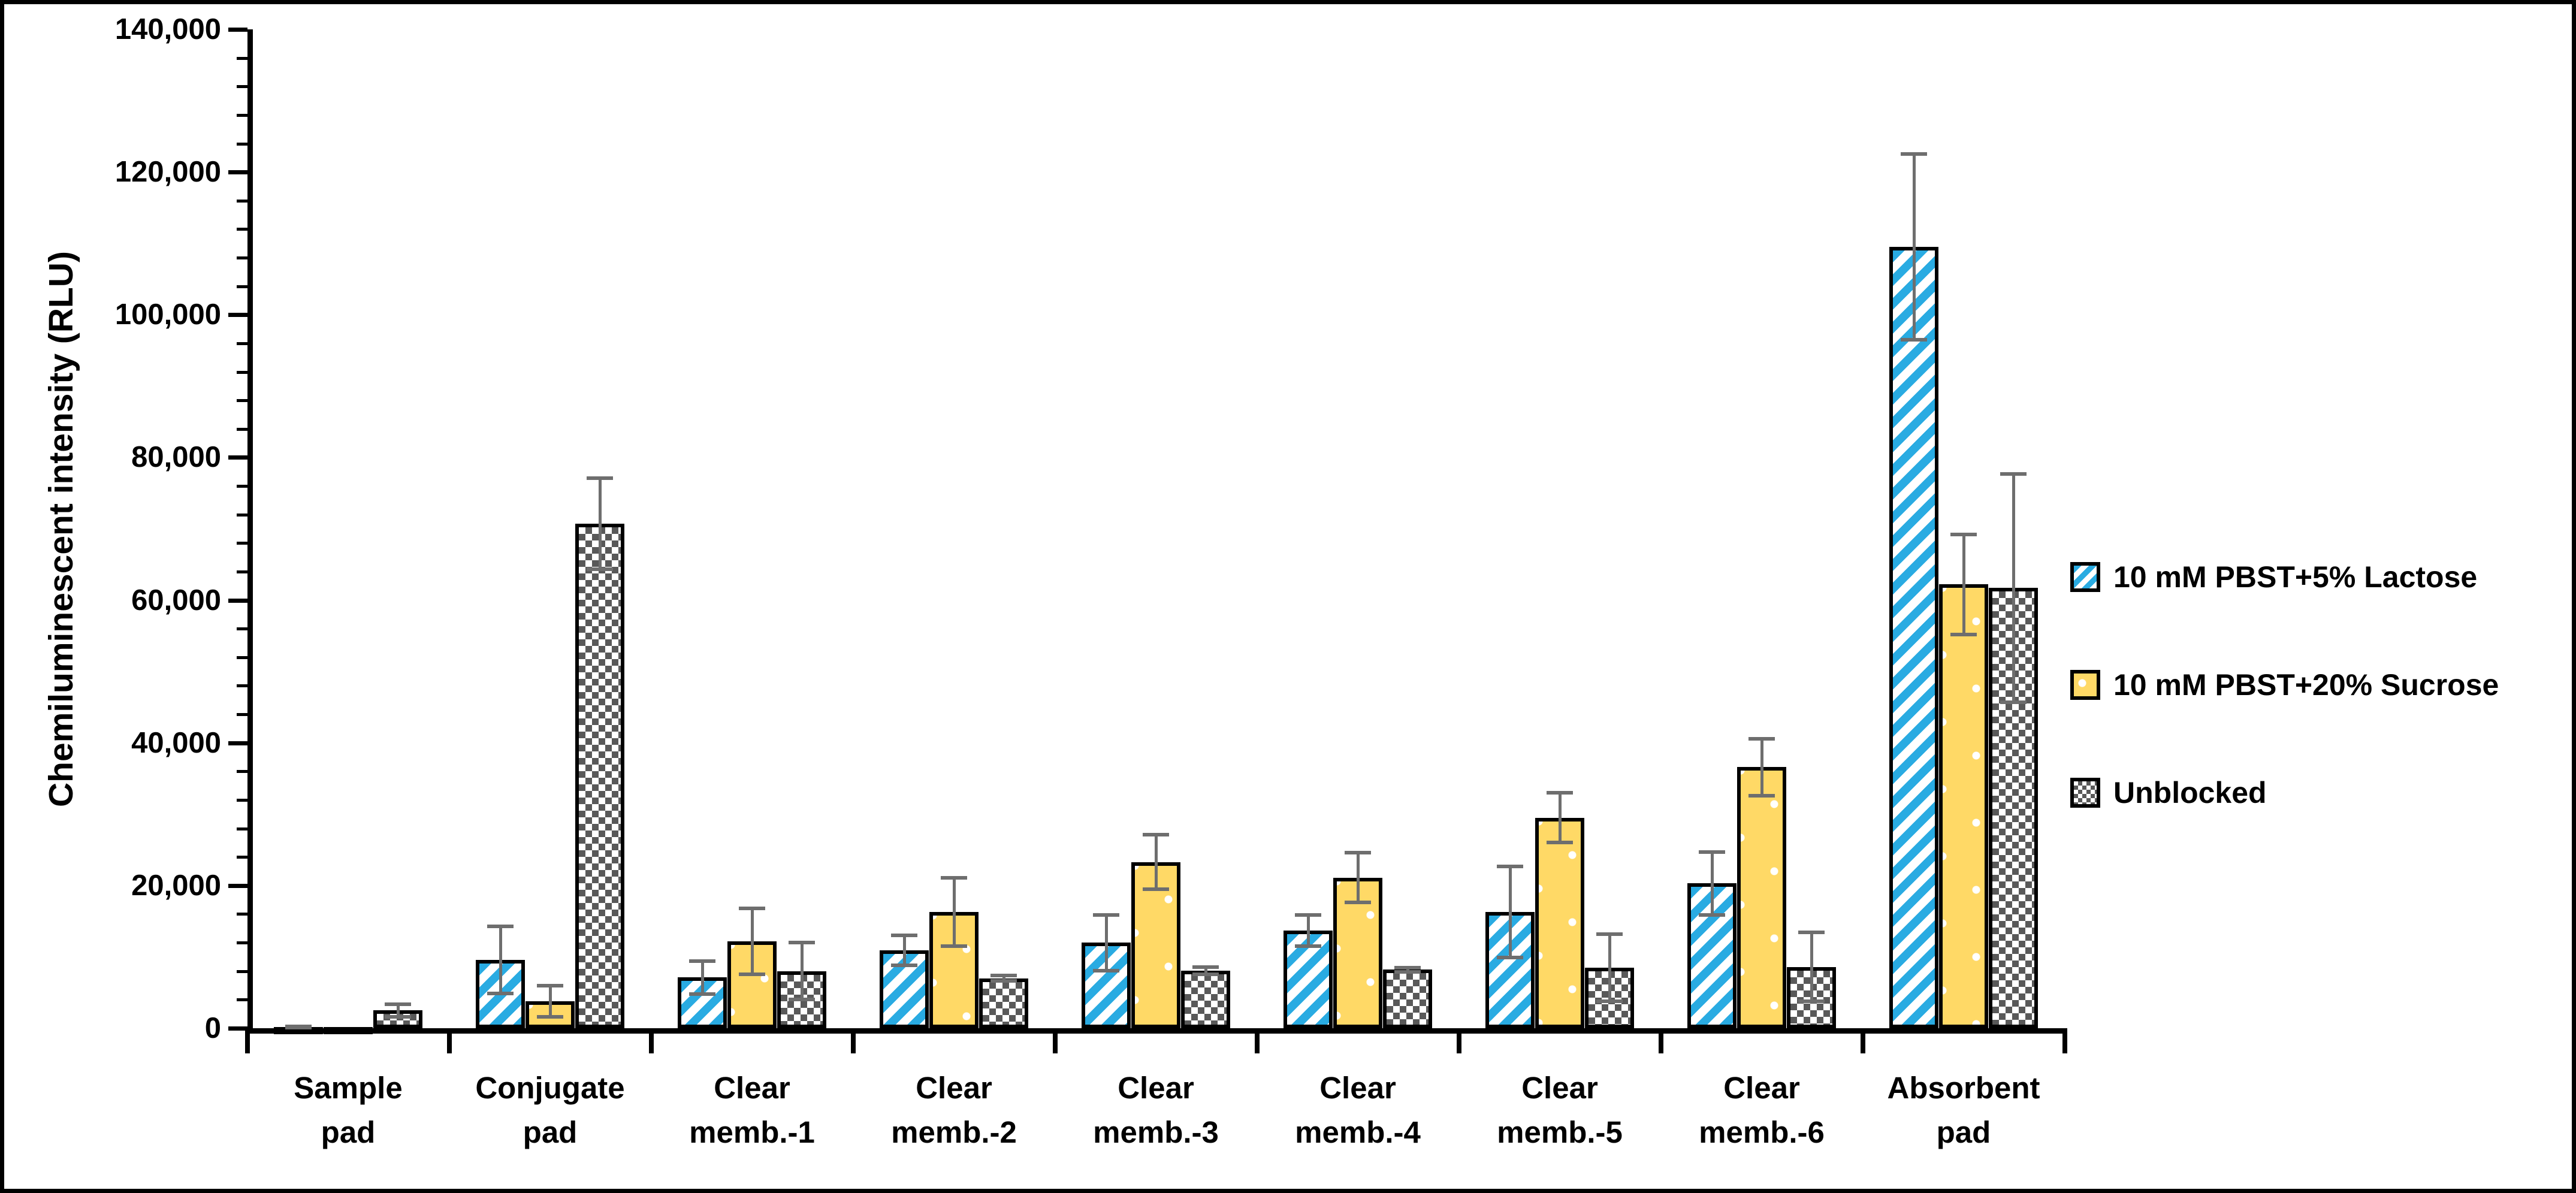 This screenshot has height=1193, width=2576. I want to click on legend-swatch-unblocked-icon, so click(2085, 793).